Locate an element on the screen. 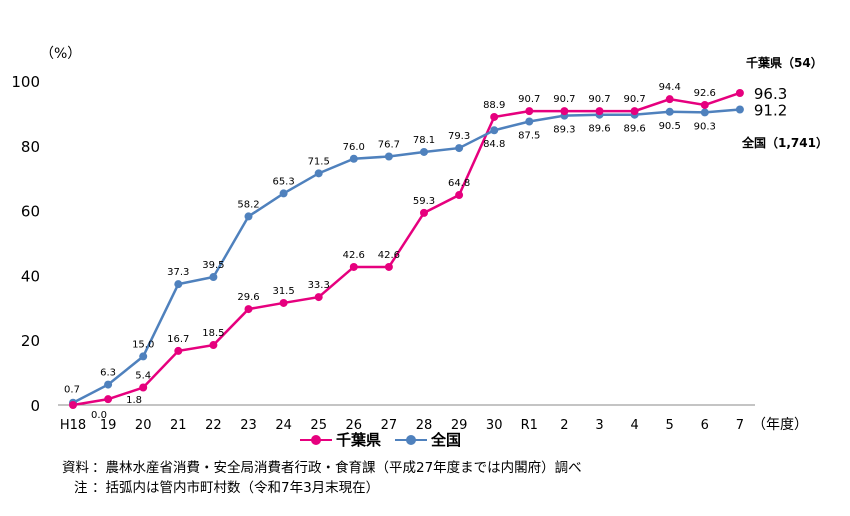 The width and height of the screenshot is (850, 516). data-label-chiba: 94.4 is located at coordinates (670, 87).